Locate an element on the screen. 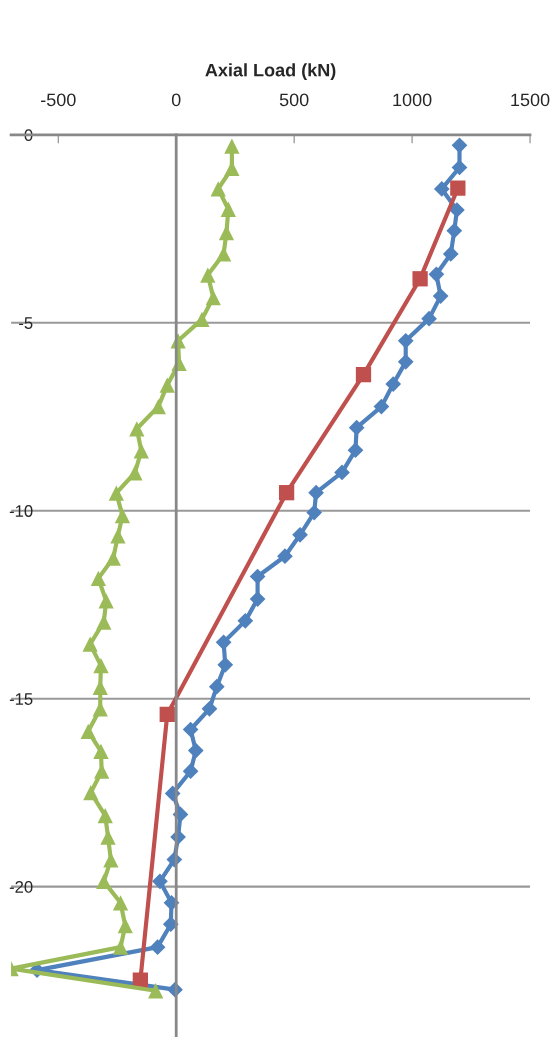  x-tick-label: 500 is located at coordinates (294, 100).